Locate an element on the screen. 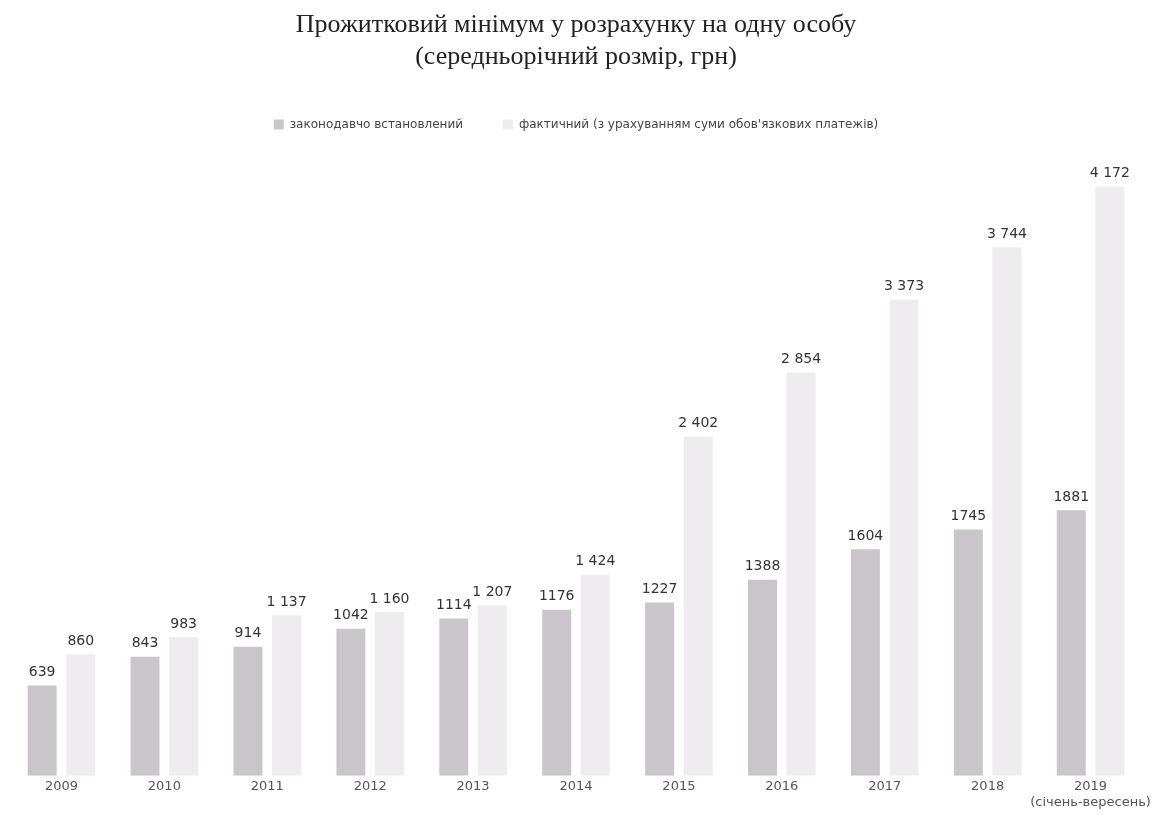 This screenshot has height=818, width=1162. data-label: 1227 is located at coordinates (659, 588).